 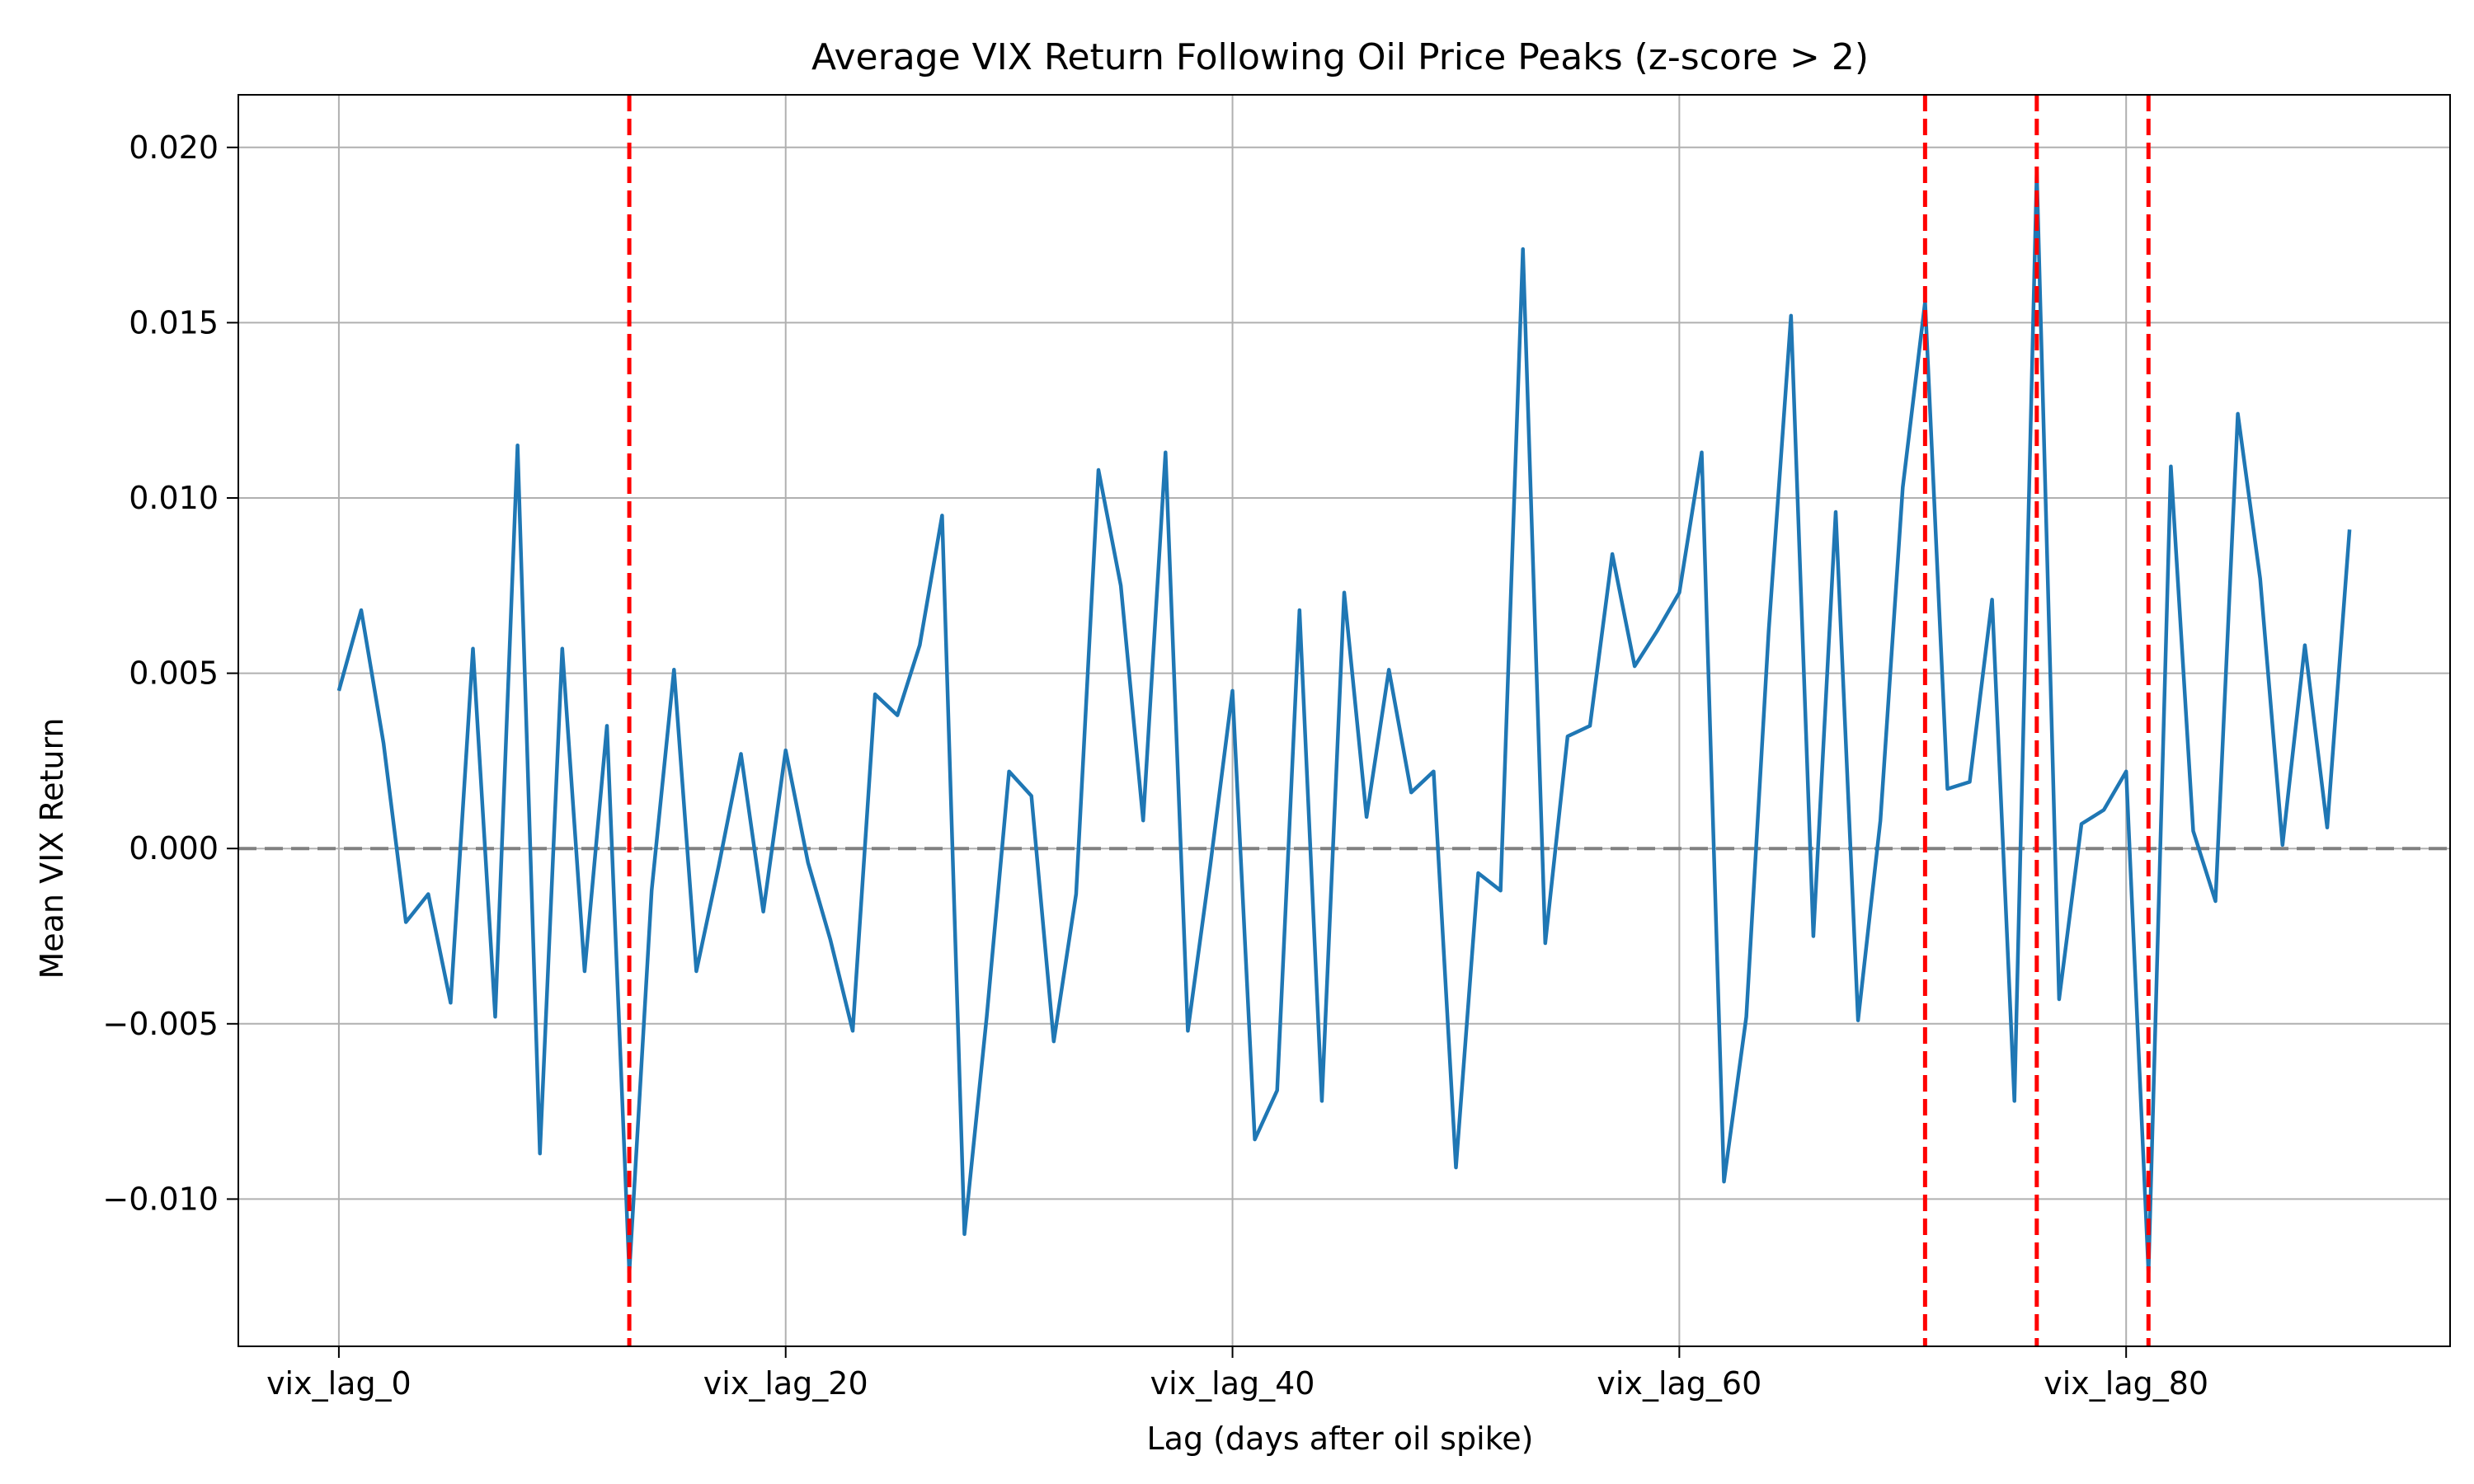 What do you see at coordinates (1679, 1383) in the screenshot?
I see `x-tick-label: vix_lag_60` at bounding box center [1679, 1383].